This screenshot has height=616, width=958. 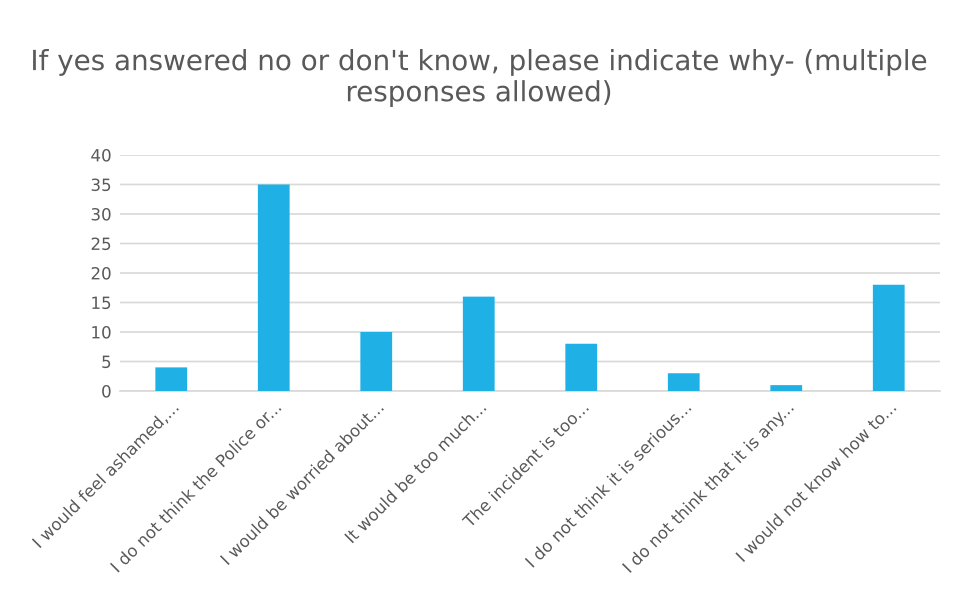 What do you see at coordinates (106, 362) in the screenshot?
I see `y-tick-label: 5` at bounding box center [106, 362].